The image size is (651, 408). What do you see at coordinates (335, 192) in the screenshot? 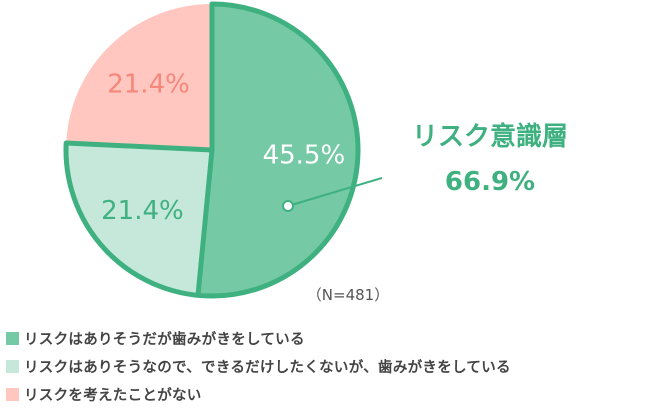
I see `callout-line` at bounding box center [335, 192].